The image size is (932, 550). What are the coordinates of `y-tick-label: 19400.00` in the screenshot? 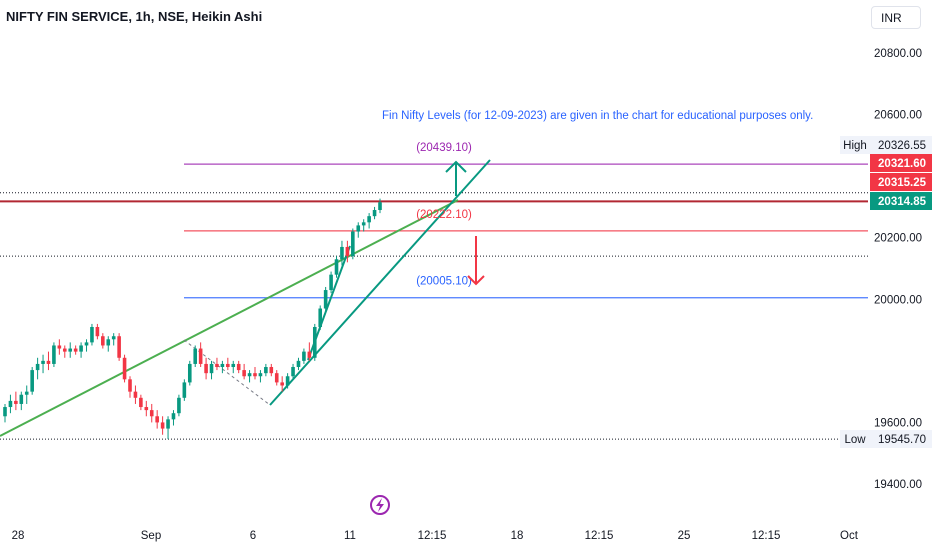 It's located at (898, 485).